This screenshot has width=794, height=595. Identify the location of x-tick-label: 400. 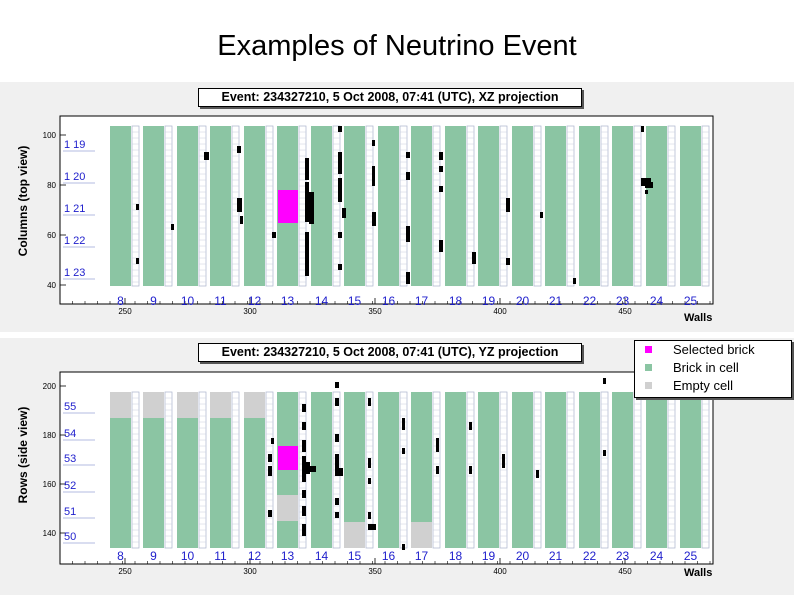
(500, 571).